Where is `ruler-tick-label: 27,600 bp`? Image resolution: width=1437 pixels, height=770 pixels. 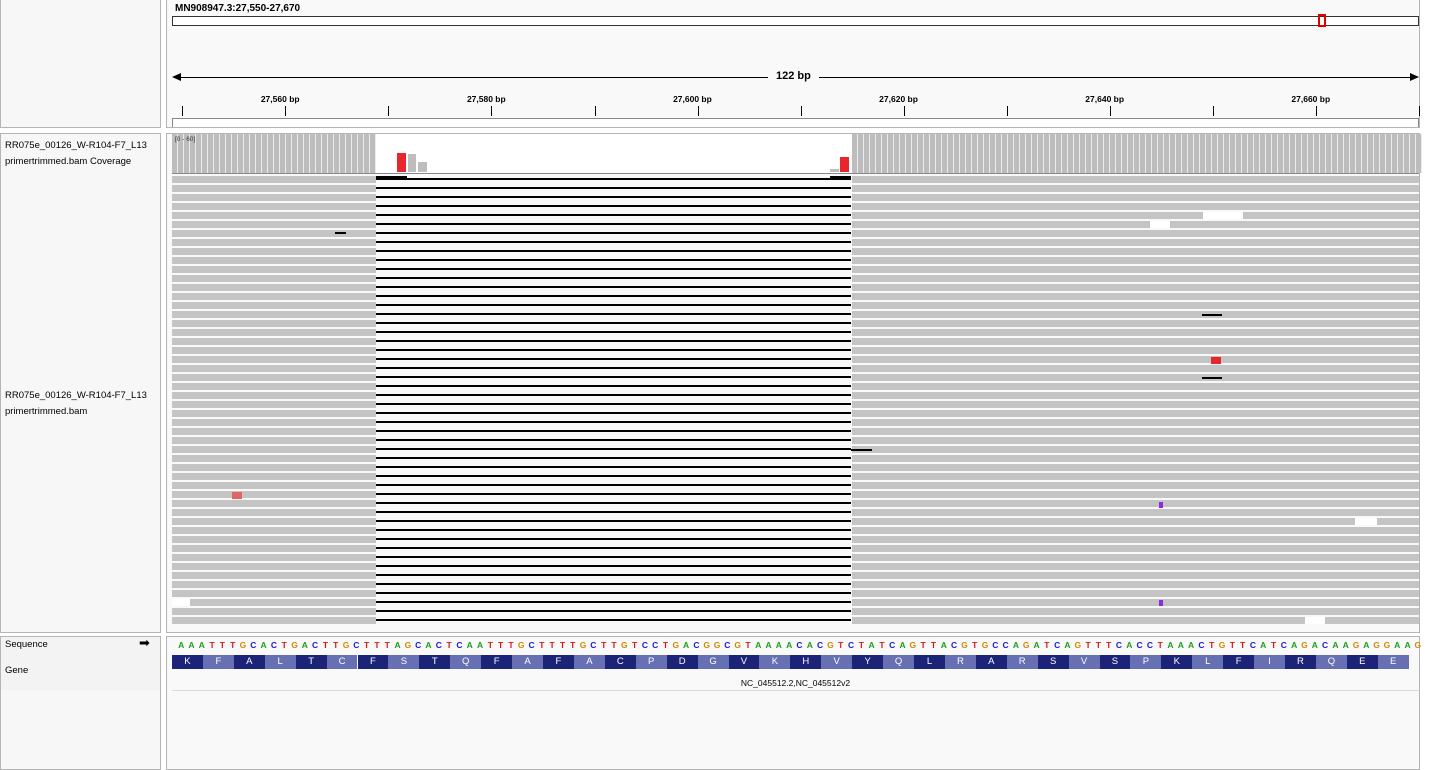 ruler-tick-label: 27,600 bp is located at coordinates (692, 99).